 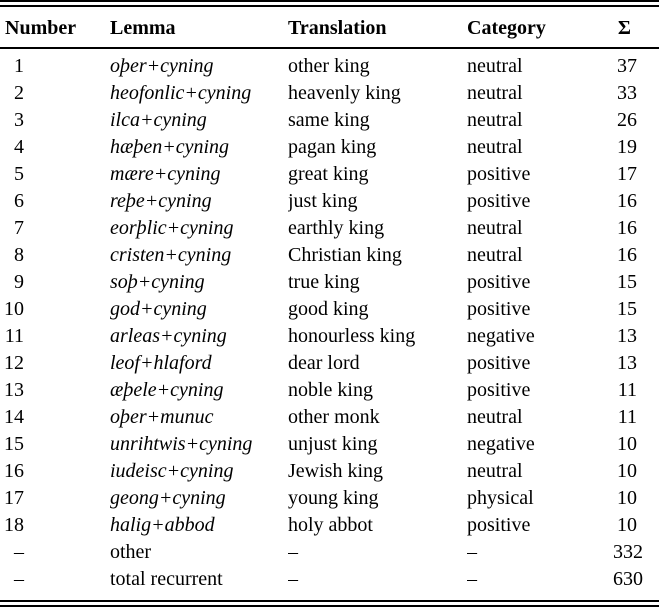 What do you see at coordinates (171, 255) in the screenshot?
I see `cell-lemma: cristen+cyning` at bounding box center [171, 255].